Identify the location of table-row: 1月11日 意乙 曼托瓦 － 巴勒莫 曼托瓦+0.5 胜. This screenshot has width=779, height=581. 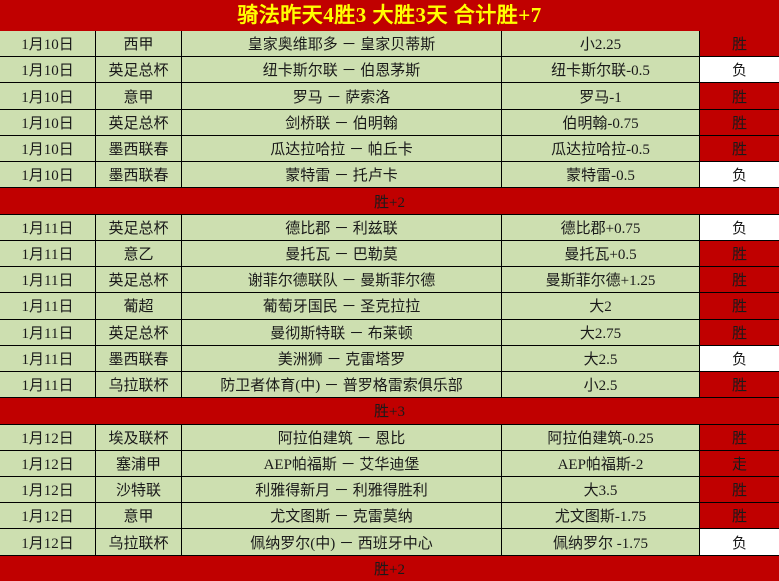
(389, 254).